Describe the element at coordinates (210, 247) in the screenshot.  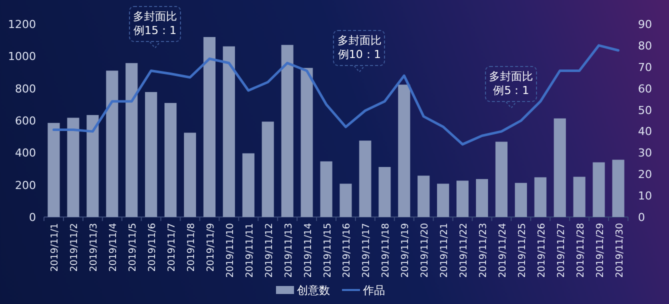
I see `x-tick-label: 2019/11/9` at that location.